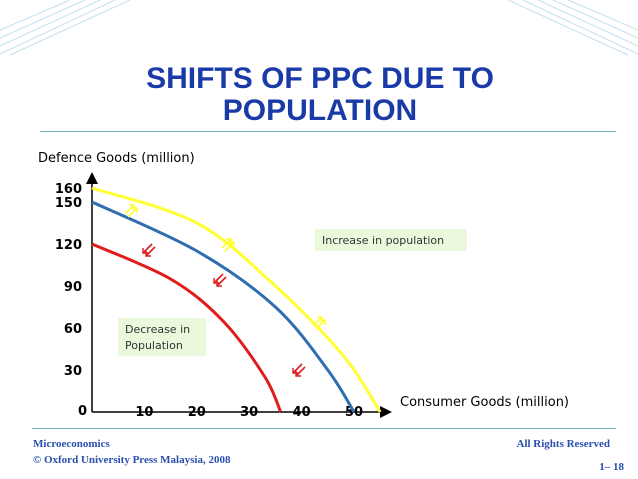  Describe the element at coordinates (132, 460) in the screenshot. I see `footer-left-line2: © Oxford University Press Malaysia, 2008` at that location.